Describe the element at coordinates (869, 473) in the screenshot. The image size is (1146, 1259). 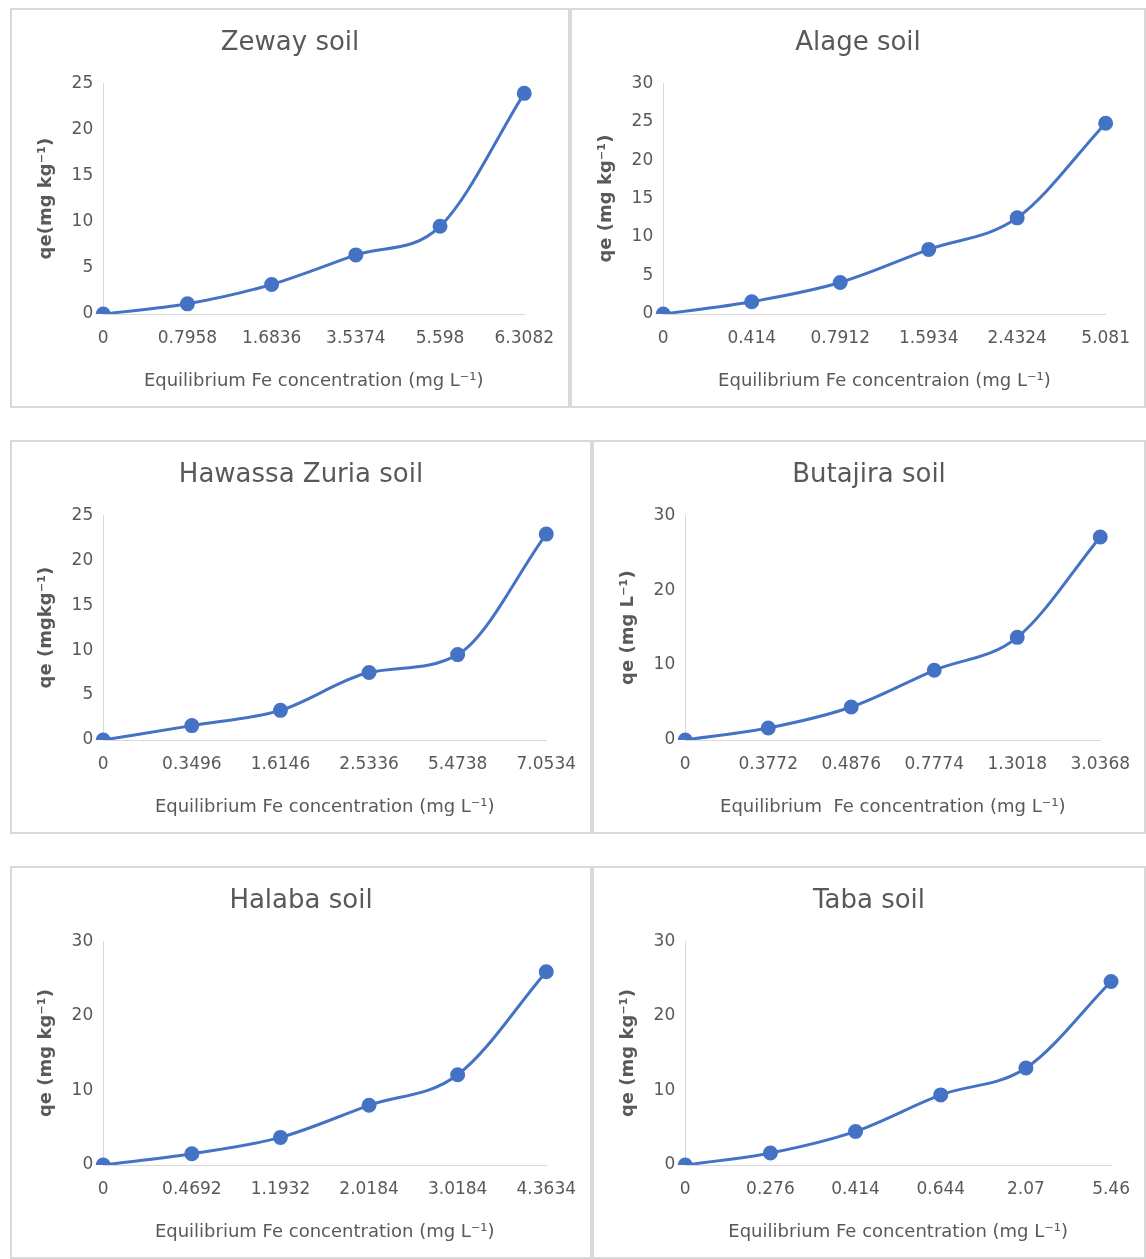
I see `chart-title: Butajira soil` at that location.